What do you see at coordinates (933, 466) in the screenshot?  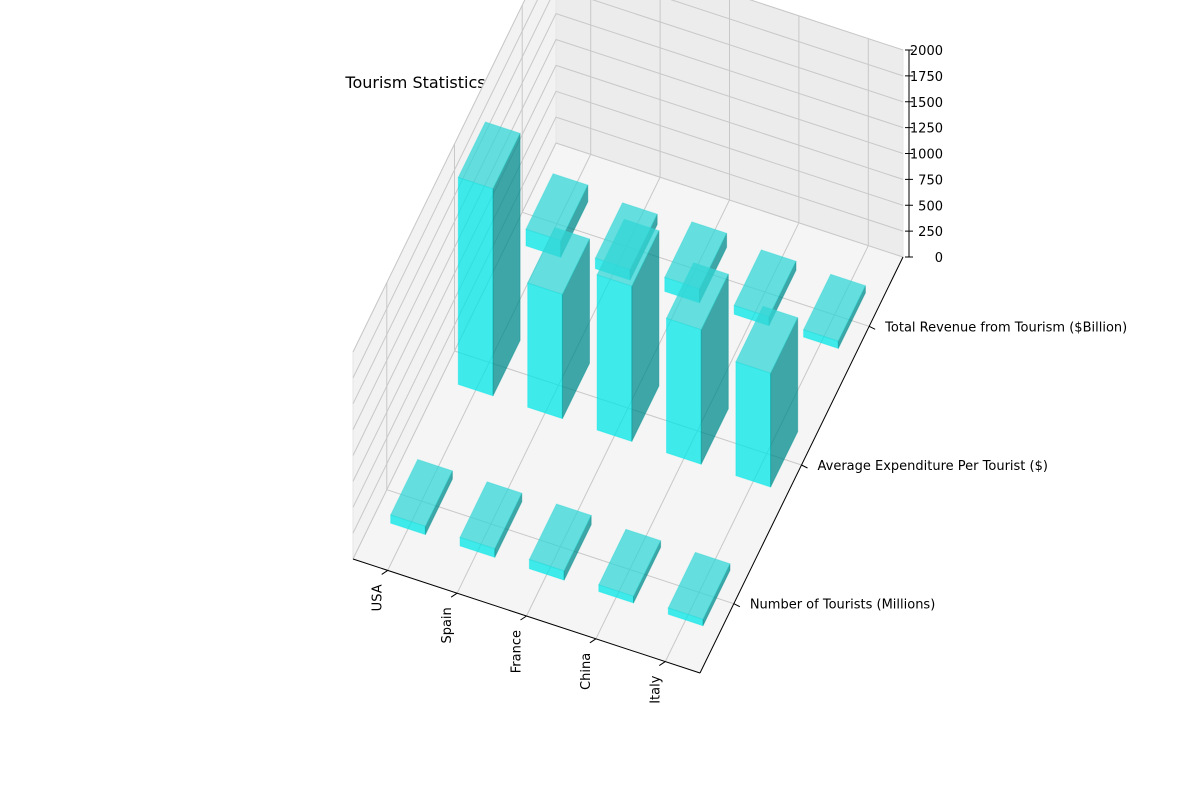 I see `y-tick-label: Average Expenditure Per Tourist ($)` at bounding box center [933, 466].